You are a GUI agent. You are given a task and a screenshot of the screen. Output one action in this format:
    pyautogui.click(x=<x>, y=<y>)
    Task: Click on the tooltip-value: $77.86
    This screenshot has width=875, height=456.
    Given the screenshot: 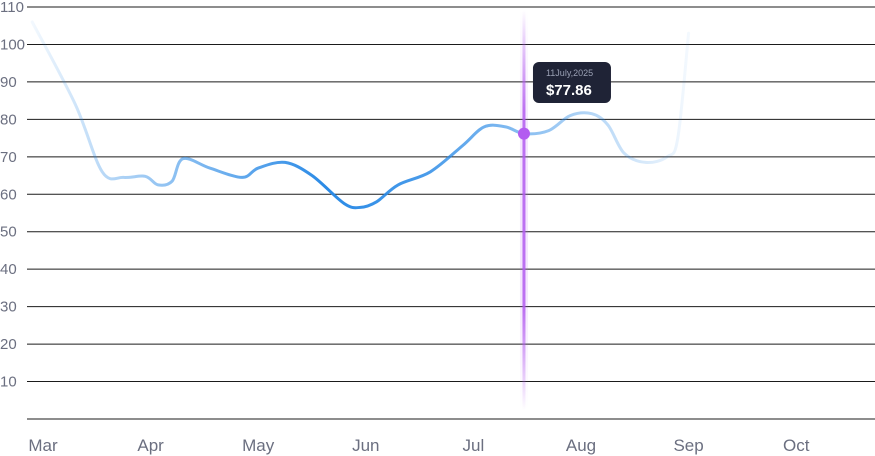 What is the action you would take?
    pyautogui.click(x=569, y=90)
    